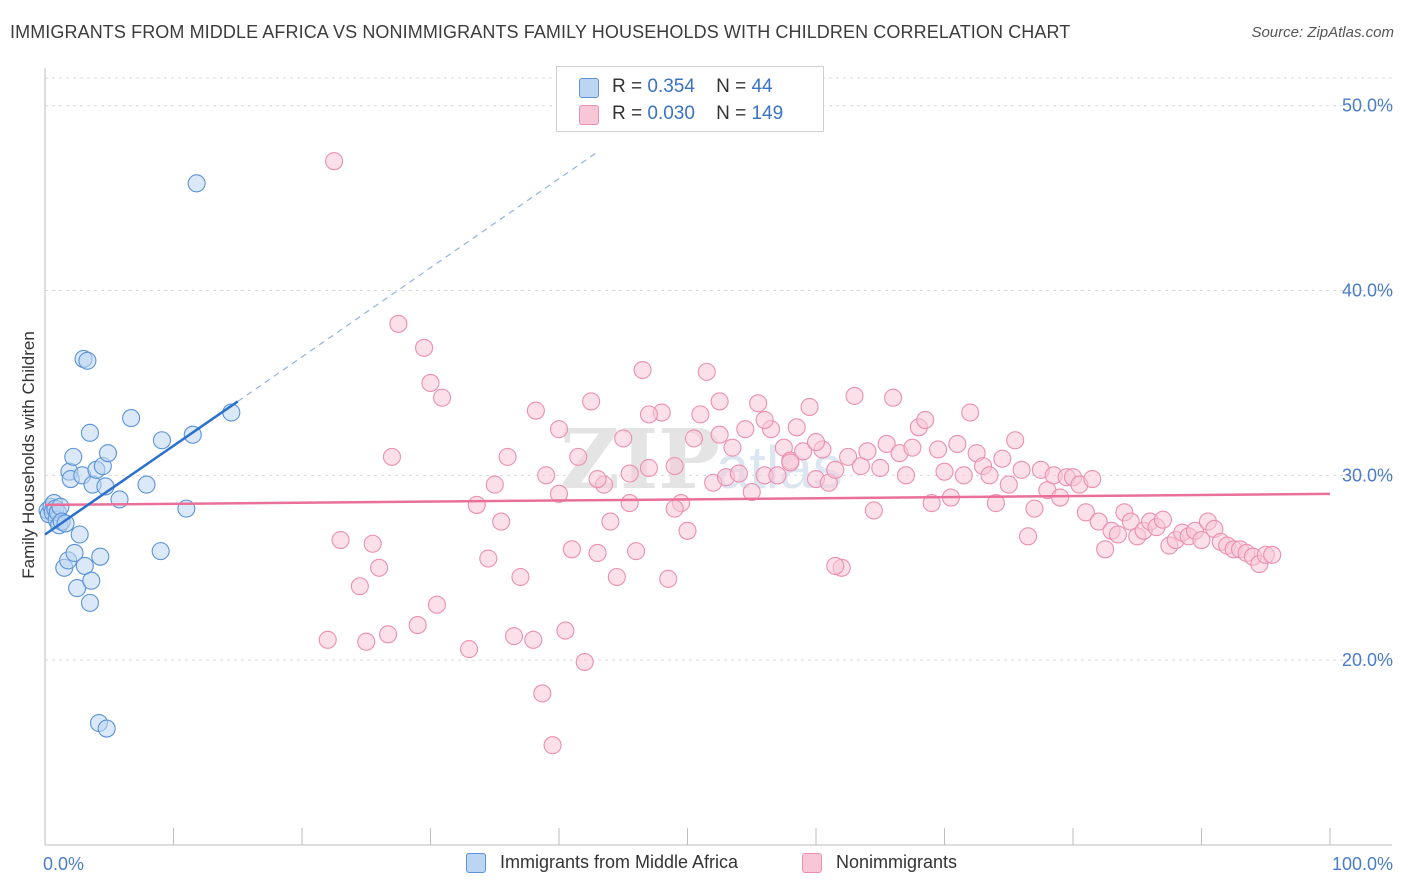  What do you see at coordinates (63, 864) in the screenshot?
I see `x-tick-label: 0.0%` at bounding box center [63, 864].